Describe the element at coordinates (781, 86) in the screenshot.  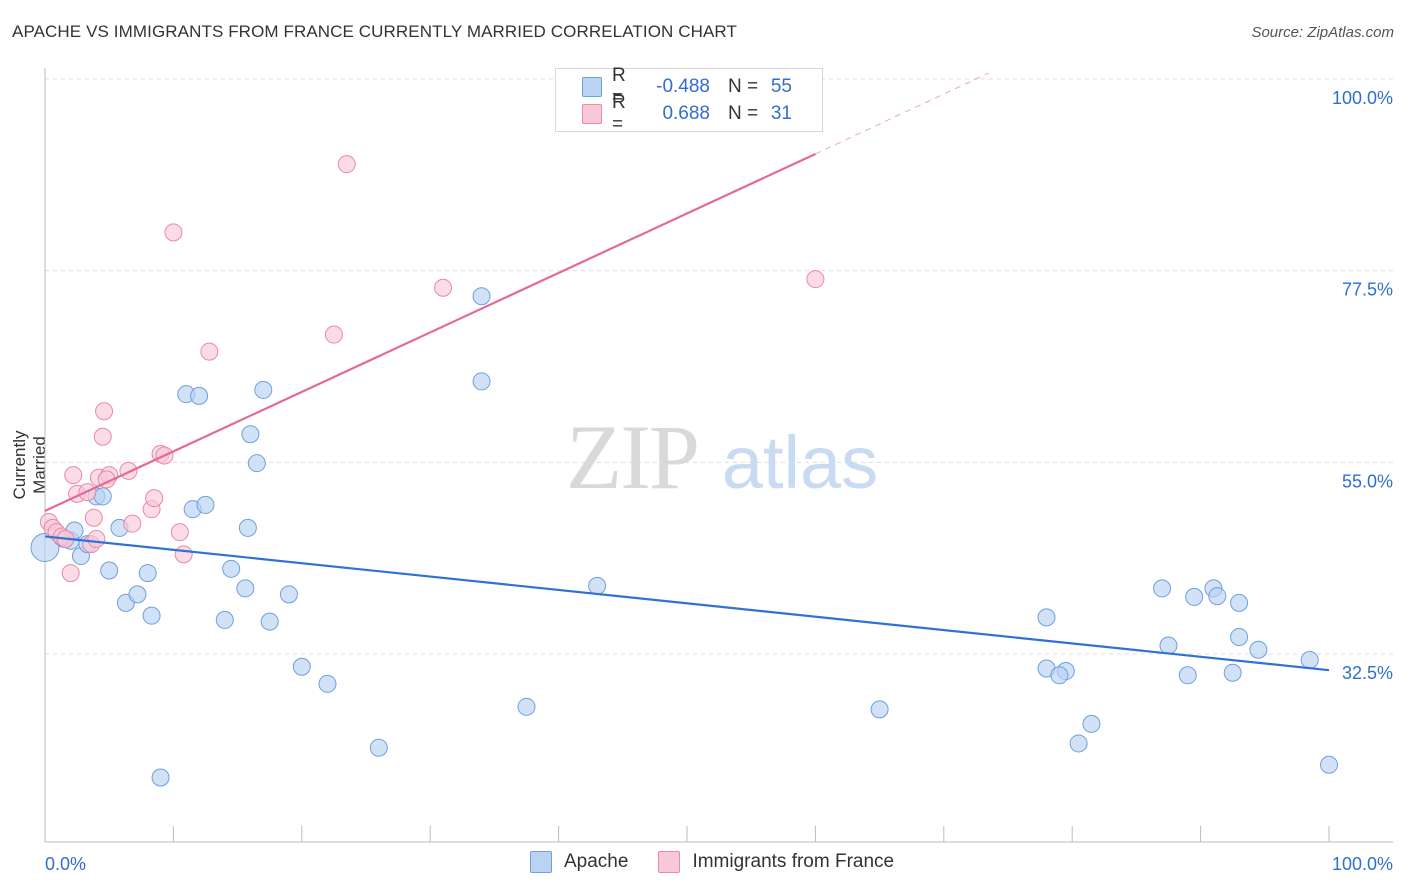
I see `legend-n-value: 55` at that location.